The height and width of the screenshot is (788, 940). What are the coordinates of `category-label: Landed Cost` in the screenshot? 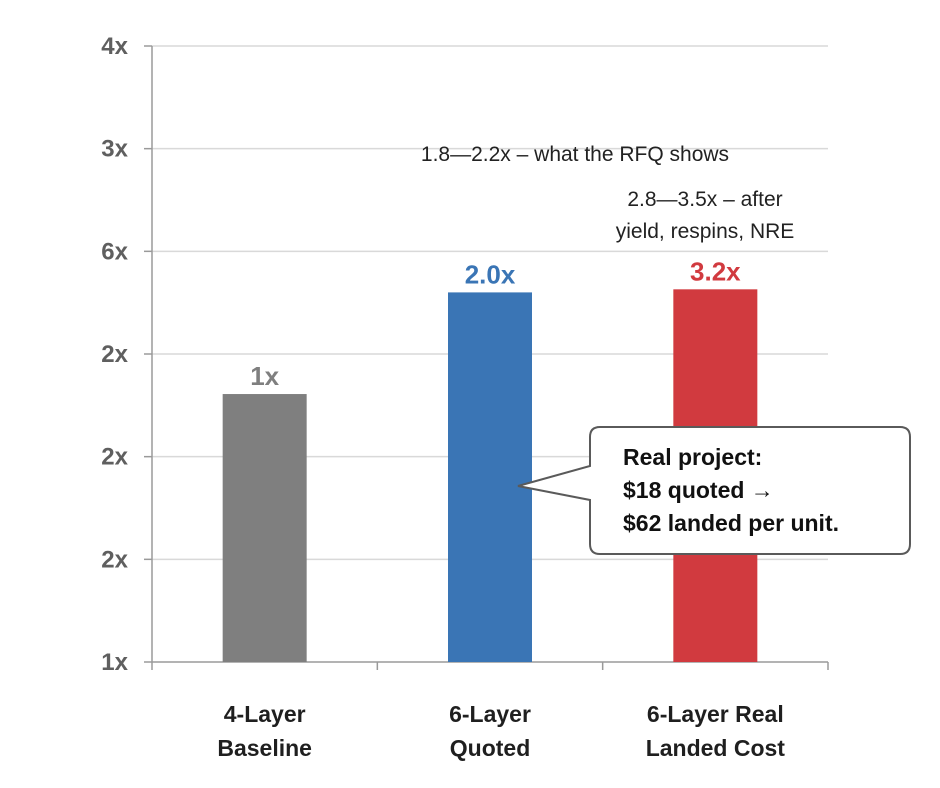 It's located at (716, 748).